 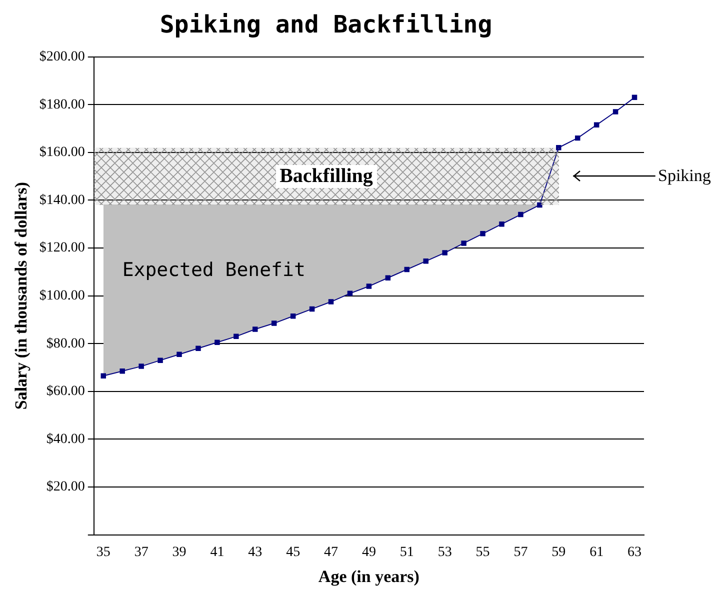 I want to click on x-tick-label: 41, so click(x=217, y=552).